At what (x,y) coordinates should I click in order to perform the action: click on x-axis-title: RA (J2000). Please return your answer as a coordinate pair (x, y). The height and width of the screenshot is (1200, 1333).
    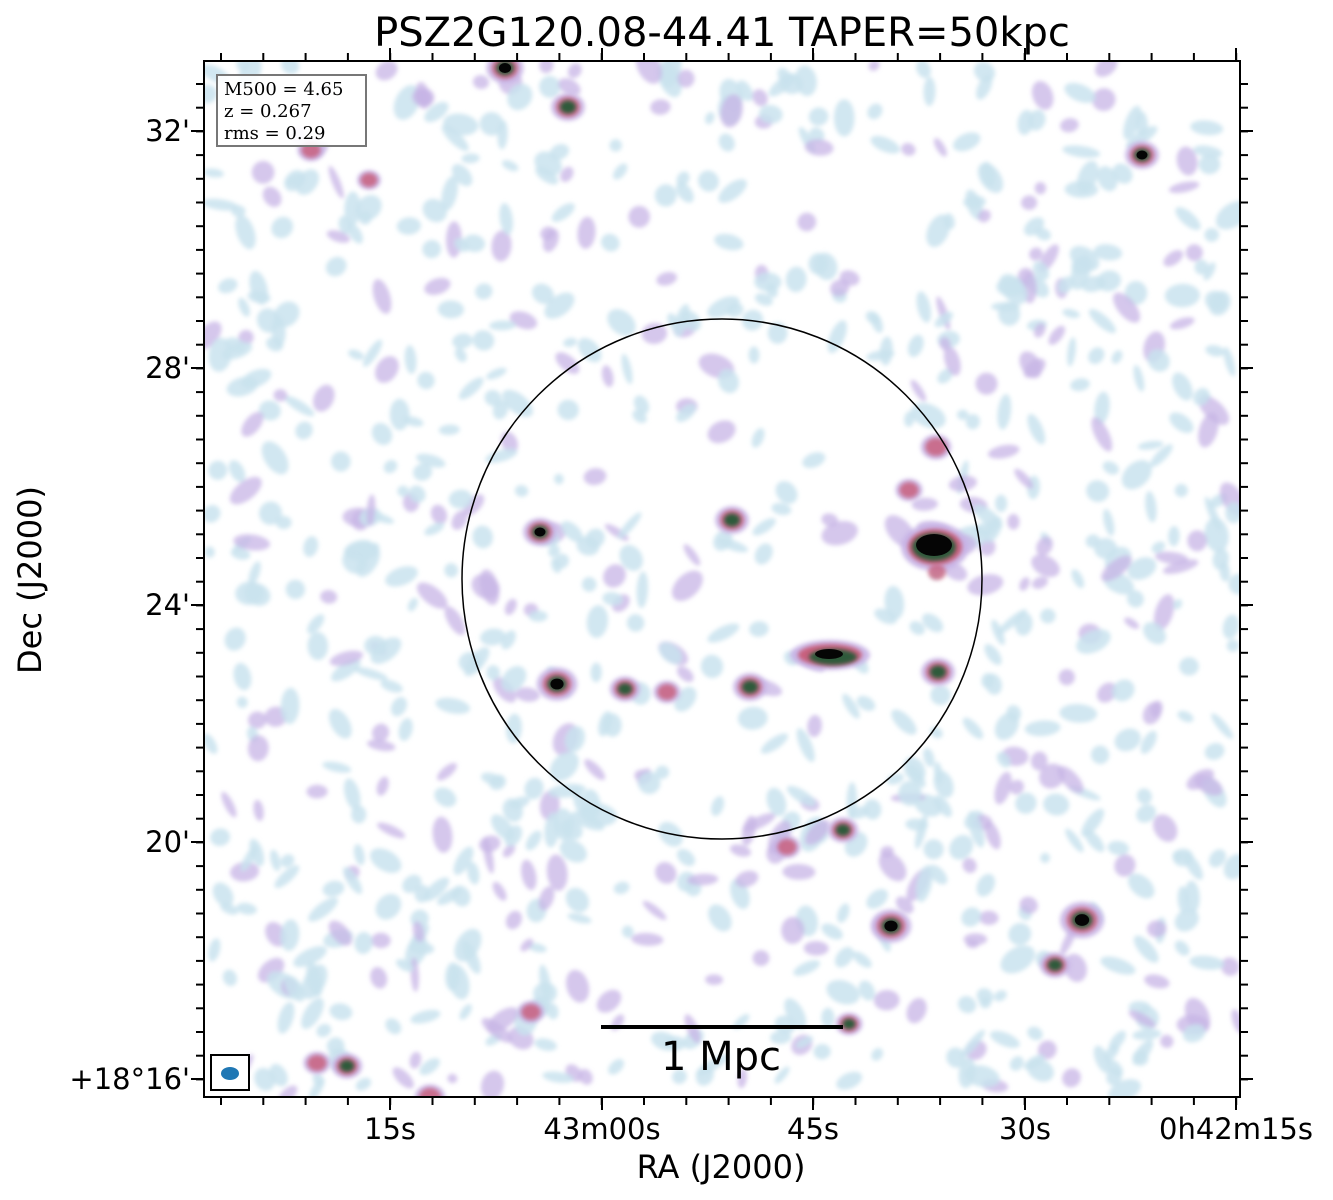
    Looking at the image, I should click on (721, 1167).